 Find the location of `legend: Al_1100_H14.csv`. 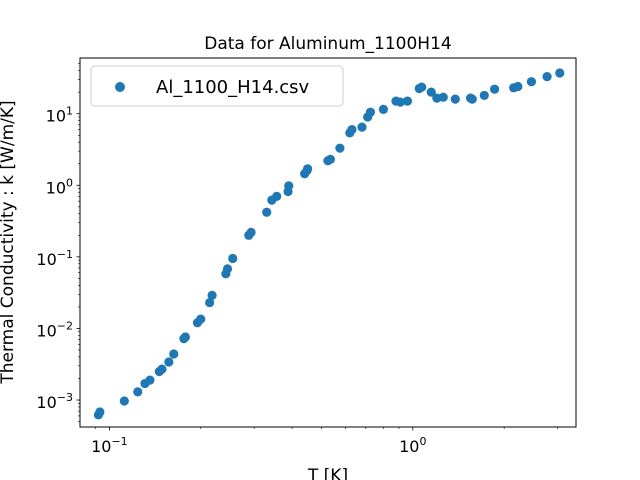

legend: Al_1100_H14.csv is located at coordinates (217, 86).